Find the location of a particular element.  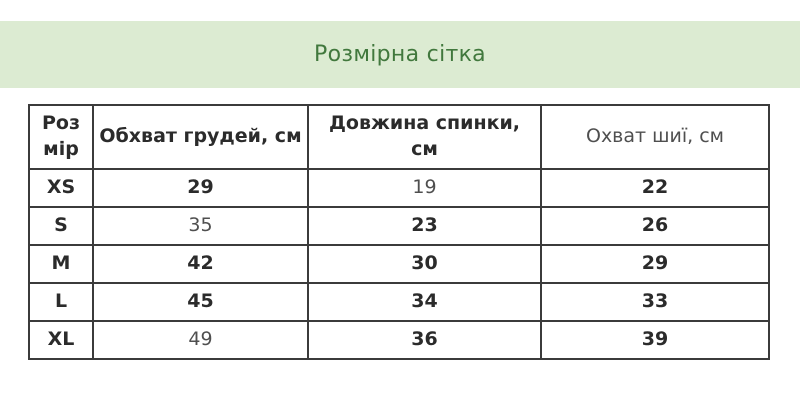

cell-neck: 26 is located at coordinates (655, 226).